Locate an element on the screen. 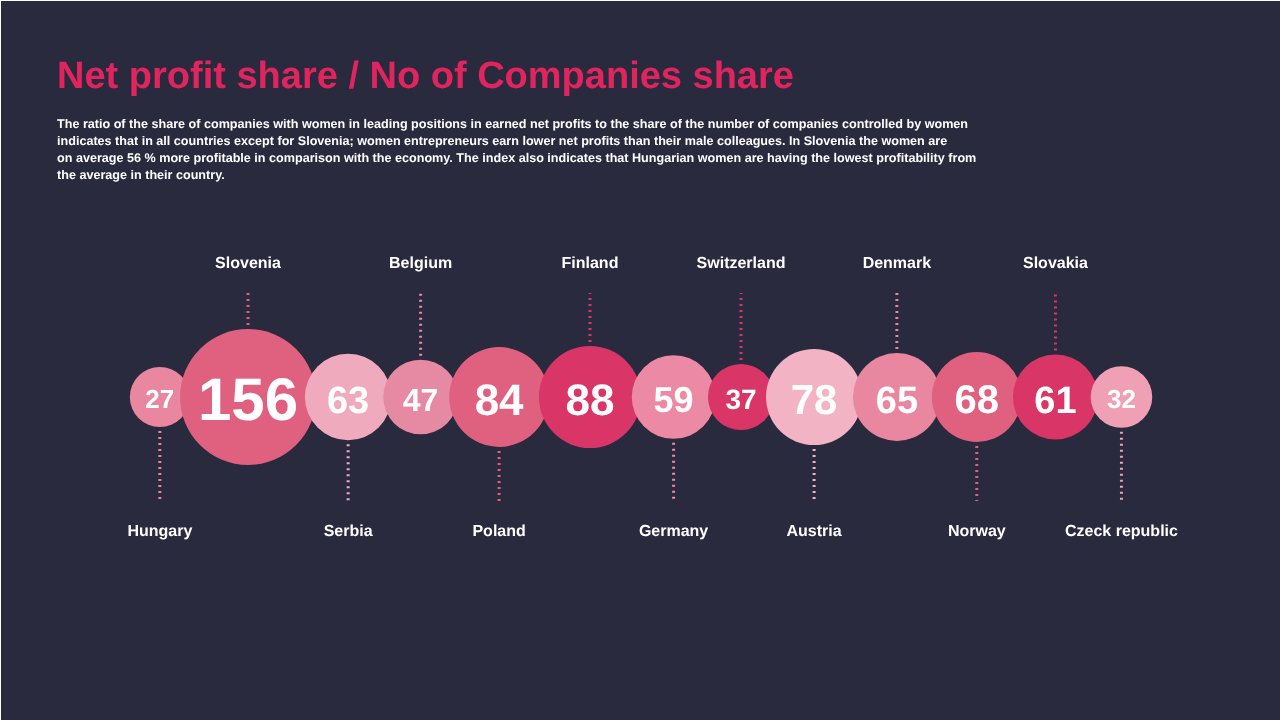 The width and height of the screenshot is (1280, 720). category-label: Austria is located at coordinates (814, 531).